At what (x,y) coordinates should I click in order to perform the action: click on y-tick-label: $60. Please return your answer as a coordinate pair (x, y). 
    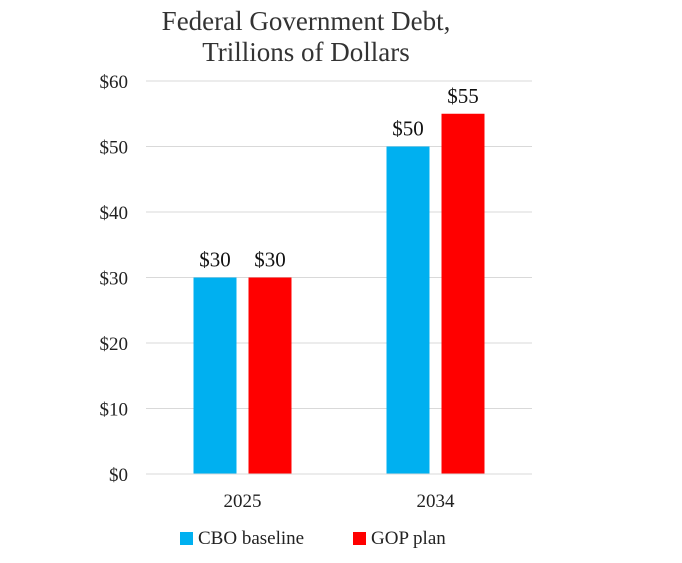
    Looking at the image, I should click on (114, 82).